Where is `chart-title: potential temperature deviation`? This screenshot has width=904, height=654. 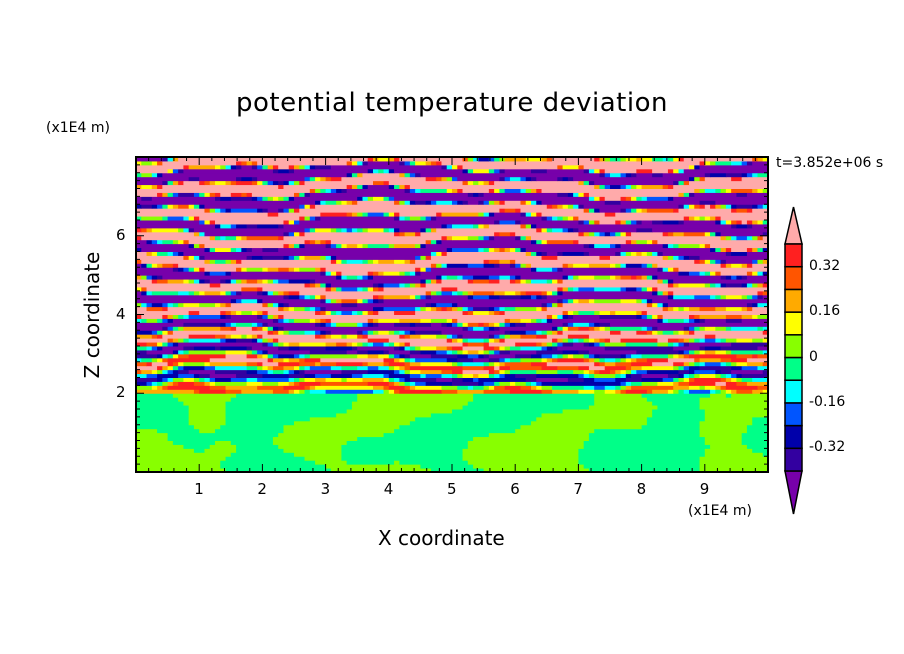
chart-title: potential temperature deviation is located at coordinates (452, 103).